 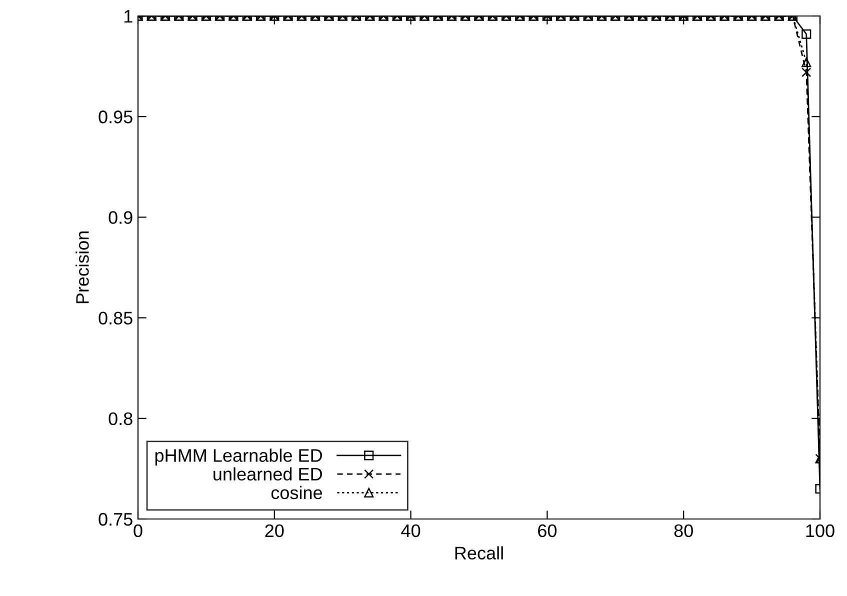 I want to click on x-tick-label: 60, so click(x=547, y=531).